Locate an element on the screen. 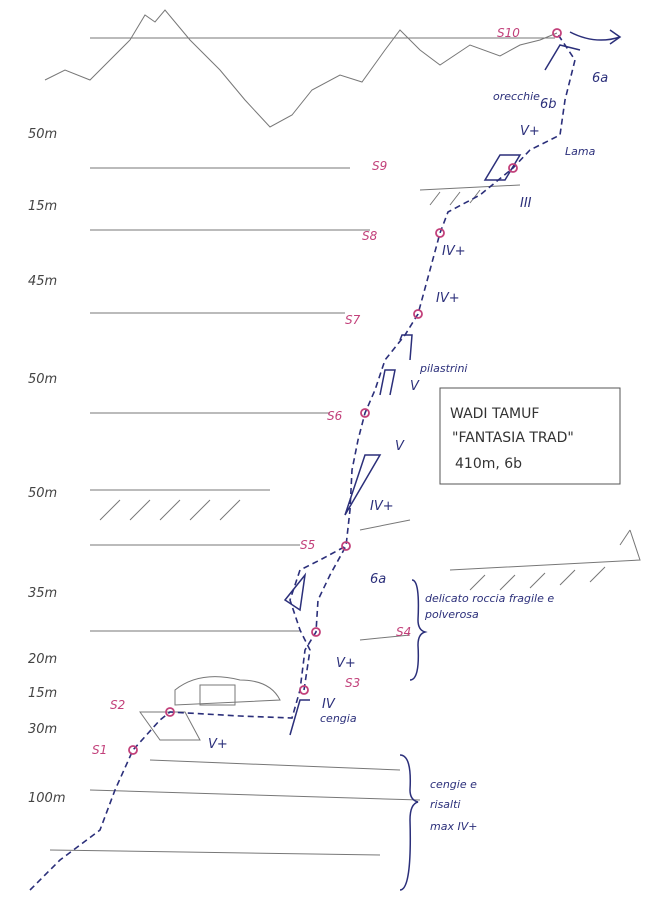 Image resolution: width=654 pixels, height=900 pixels. box-line: WADI TAMUF is located at coordinates (494, 414).